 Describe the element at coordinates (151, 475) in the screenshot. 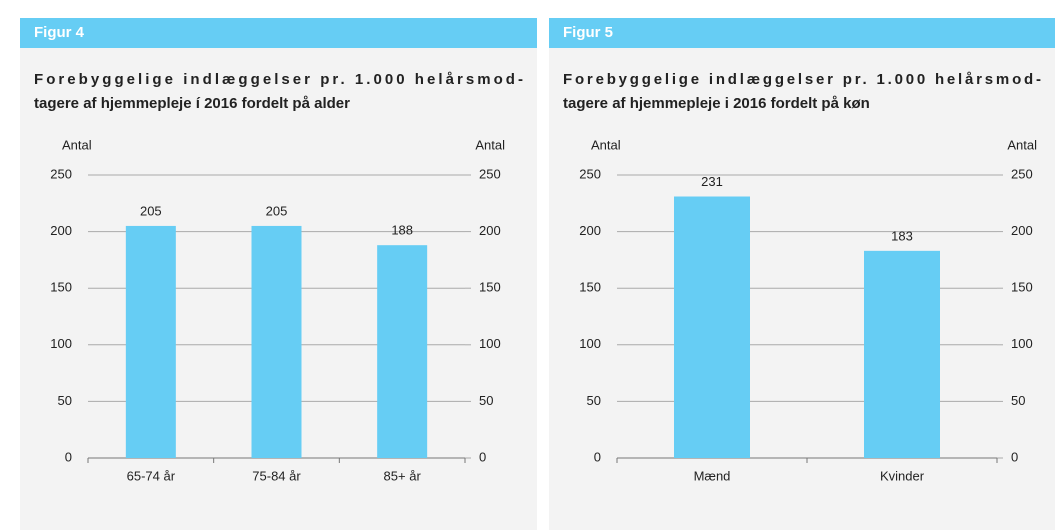

I see `x-tick-label: 65-74 år` at that location.